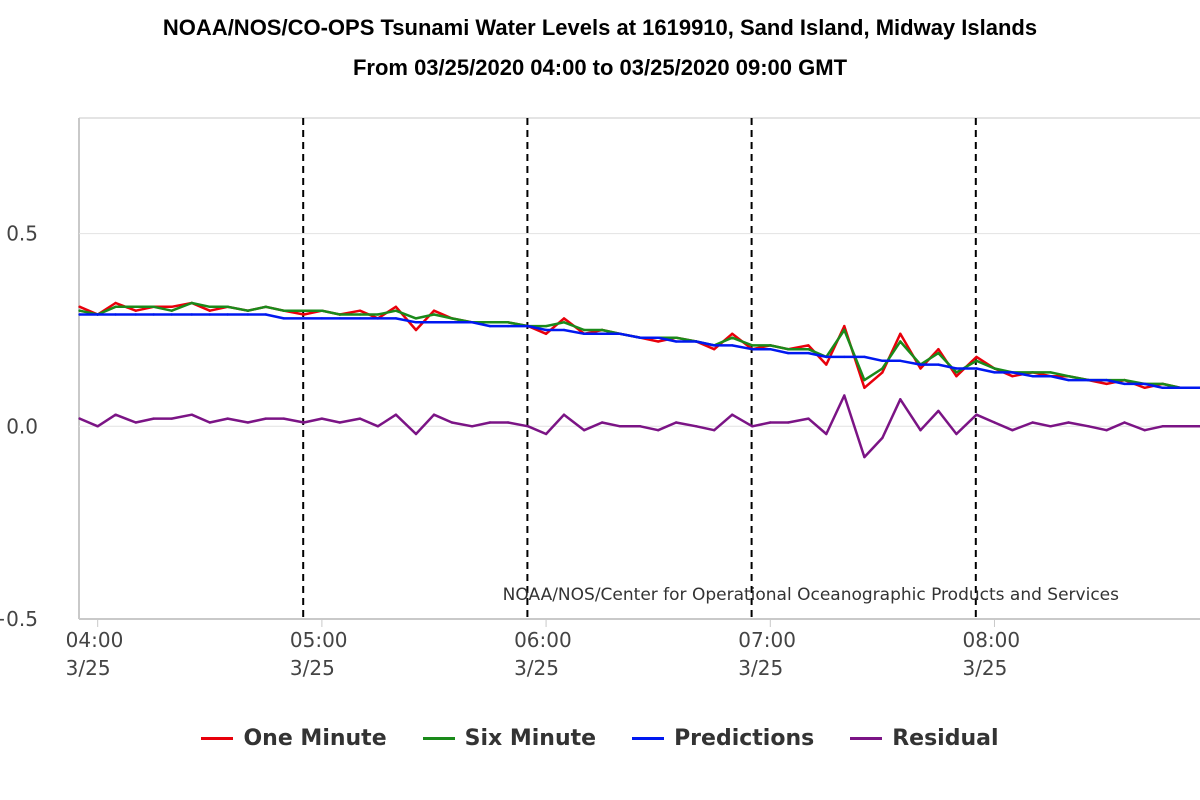  Describe the element at coordinates (294, 738) in the screenshot. I see `legend-item-one-minute: One Minute` at that location.